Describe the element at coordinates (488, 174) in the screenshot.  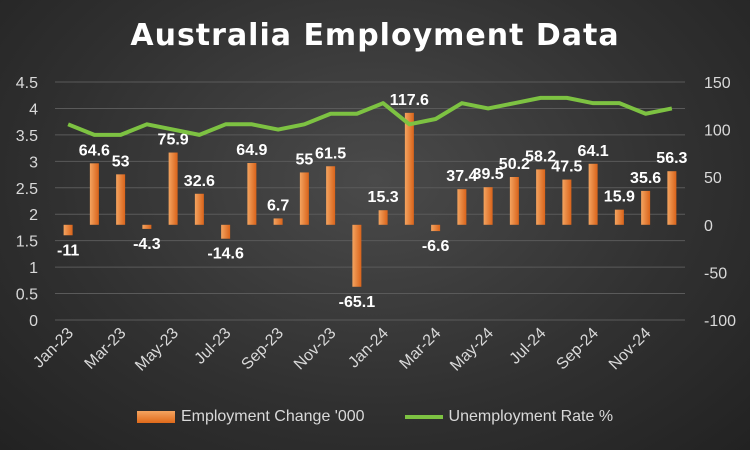
I see `data-label: 39.5` at that location.